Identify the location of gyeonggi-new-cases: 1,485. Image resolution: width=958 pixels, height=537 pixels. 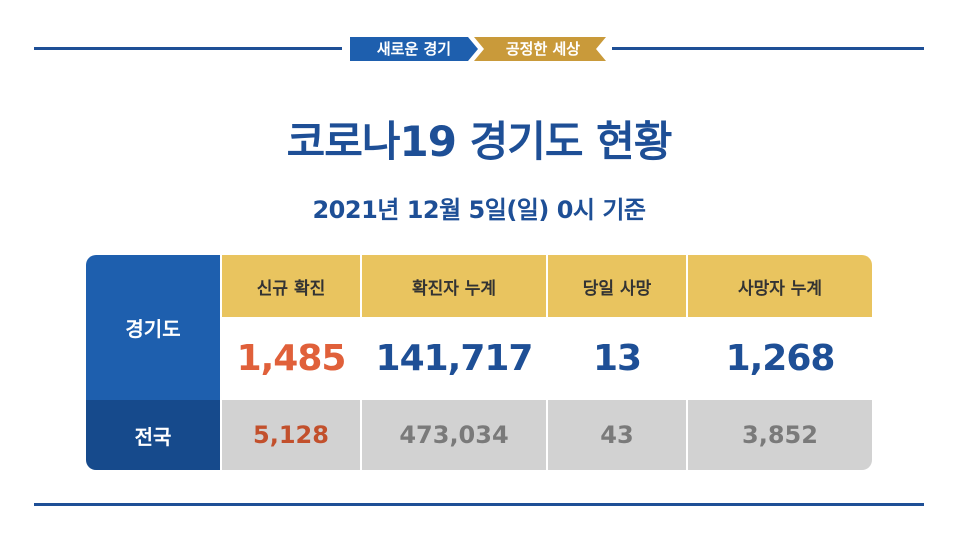
(291, 358).